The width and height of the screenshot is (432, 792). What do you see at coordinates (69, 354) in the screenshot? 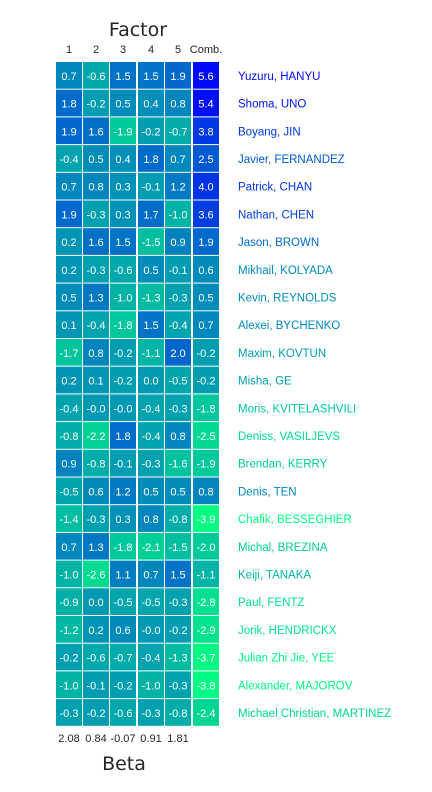
I see `cell-value-label: -1.7` at bounding box center [69, 354].